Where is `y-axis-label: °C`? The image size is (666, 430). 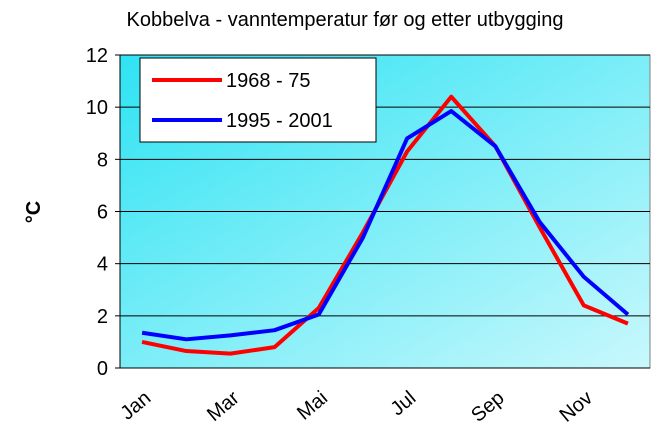 y-axis-label: °C is located at coordinates (34, 212).